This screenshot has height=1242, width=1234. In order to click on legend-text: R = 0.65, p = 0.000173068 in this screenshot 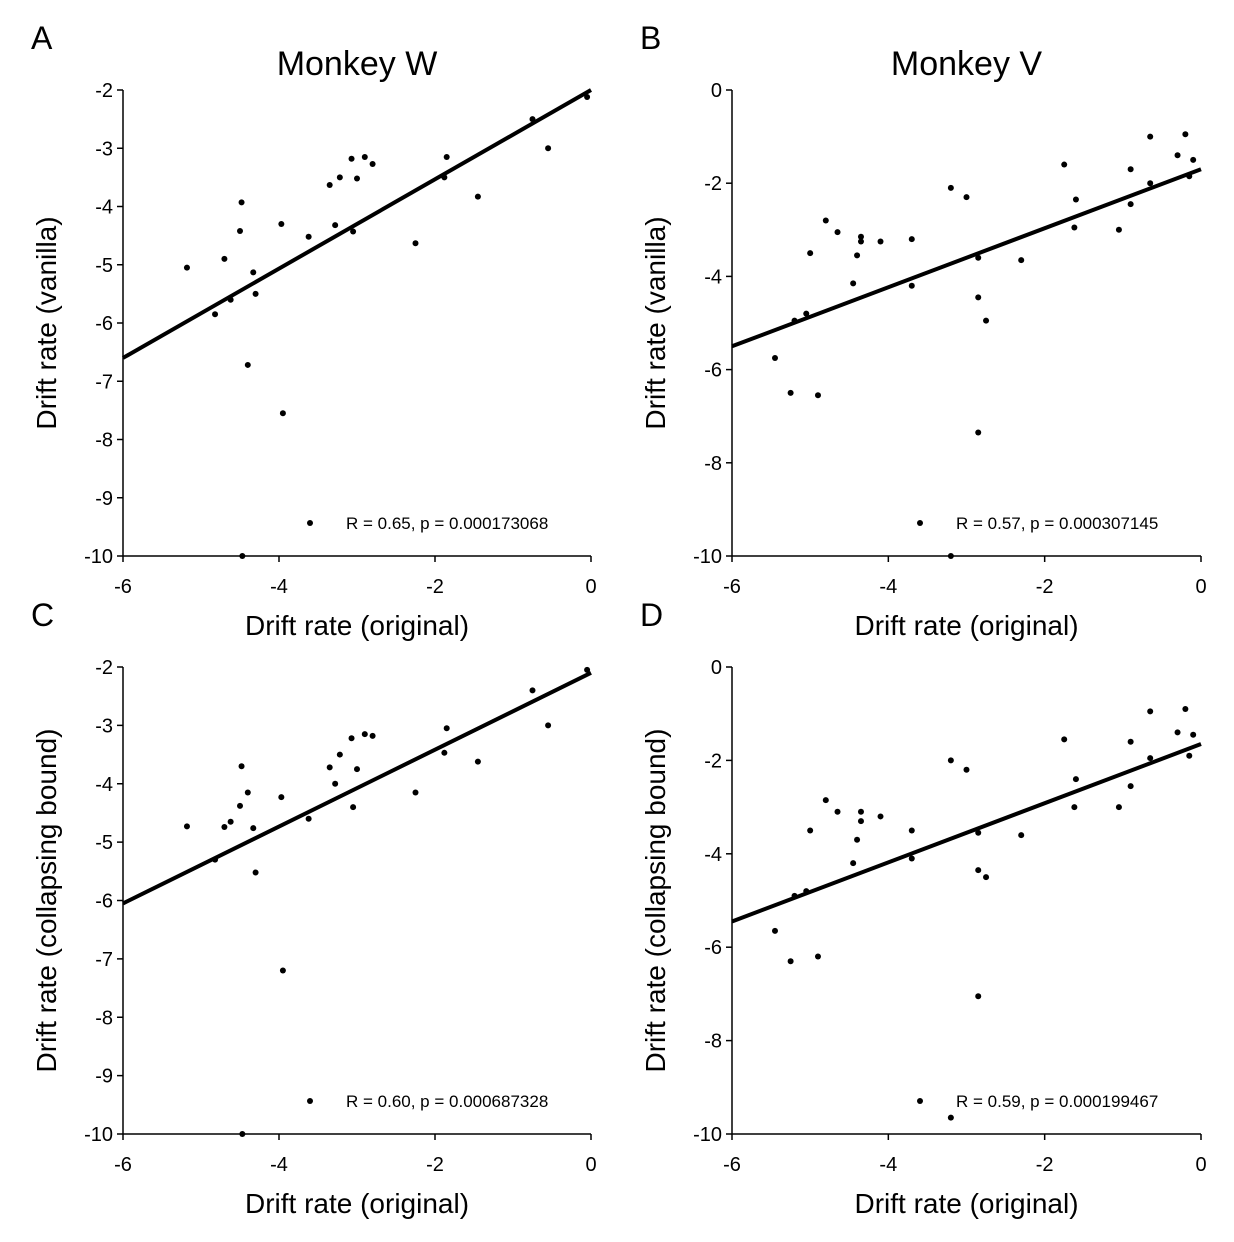, I will do `click(447, 523)`.